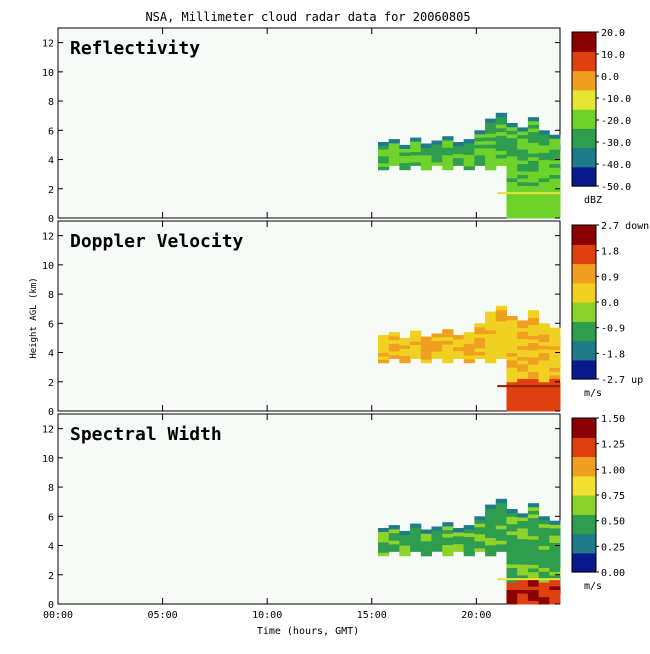 The width and height of the screenshot is (650, 654). I want to click on panel-title: Spectral Width, so click(146, 434).